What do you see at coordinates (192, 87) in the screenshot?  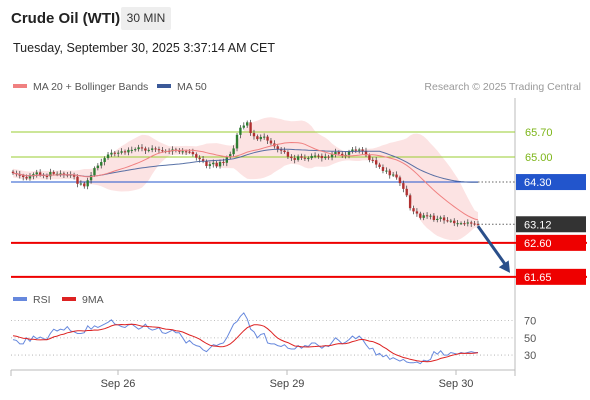 I see `legend-label: MA 50` at bounding box center [192, 87].